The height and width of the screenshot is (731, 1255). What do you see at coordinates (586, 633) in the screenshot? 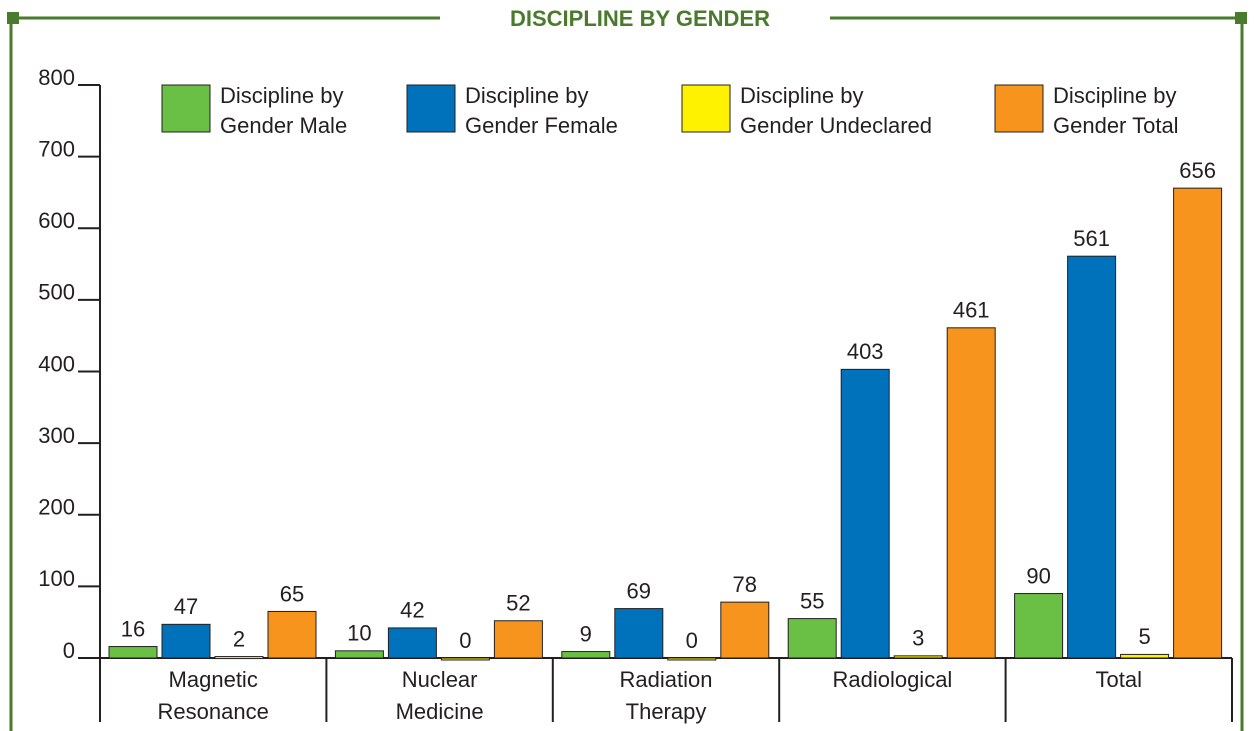
I see `value-label: 9` at bounding box center [586, 633].